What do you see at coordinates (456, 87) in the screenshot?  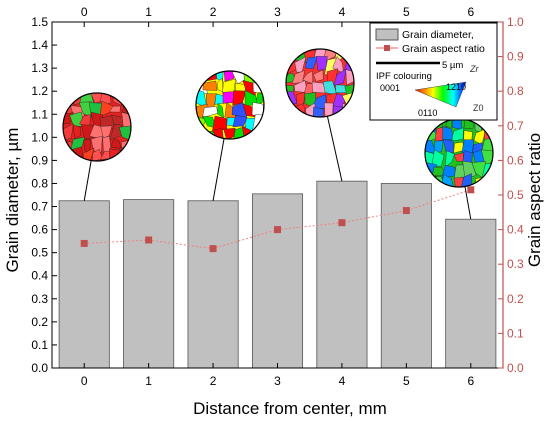 I see `ipf-corner-1210: 1210` at bounding box center [456, 87].